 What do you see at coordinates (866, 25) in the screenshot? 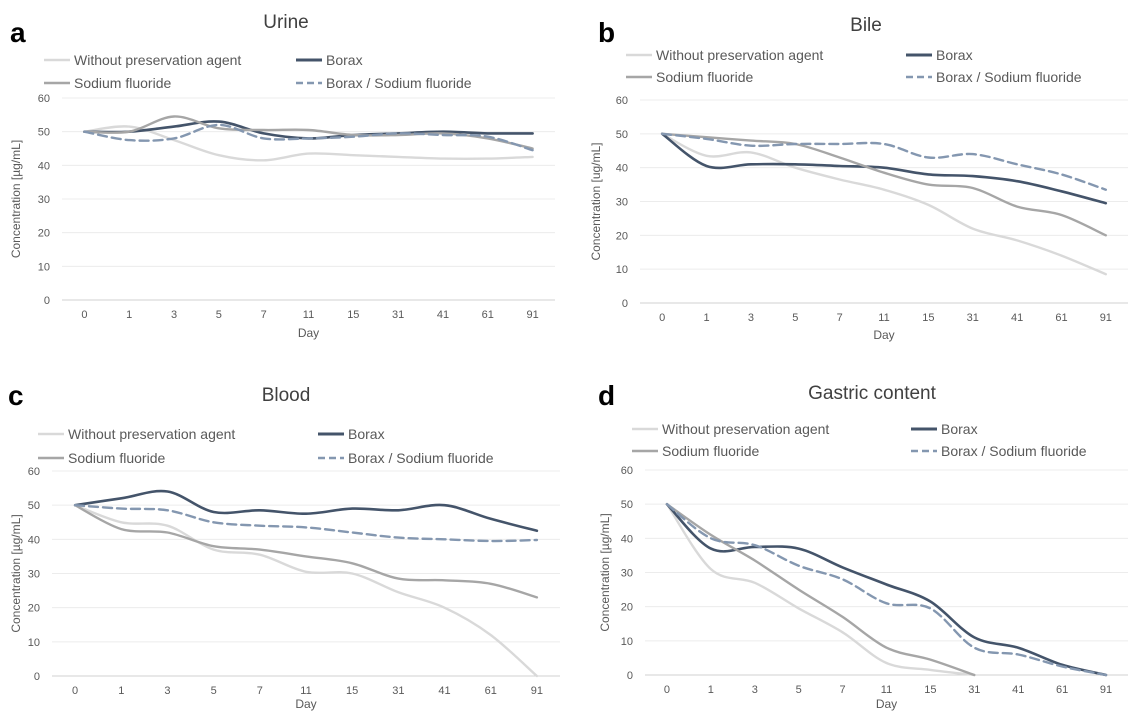
I see `chart-title: Bile` at bounding box center [866, 25].